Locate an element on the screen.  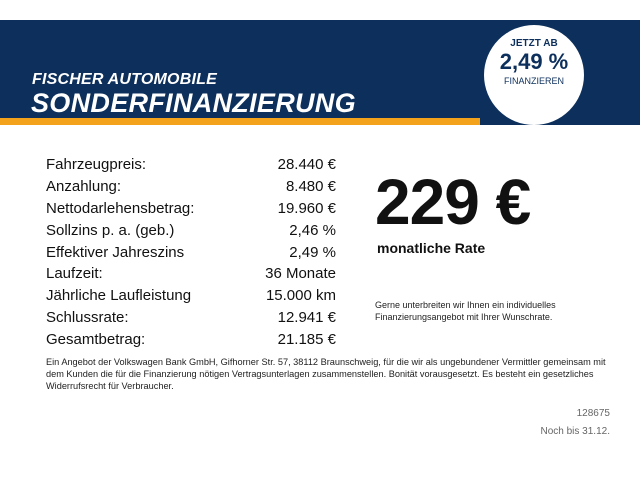
row-label: Fahrzeugpreis: is located at coordinates (96, 164).